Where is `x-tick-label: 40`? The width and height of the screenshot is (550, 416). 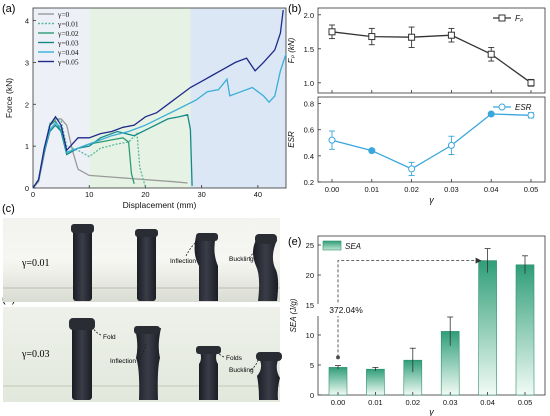 x-tick-label: 40 is located at coordinates (258, 194).